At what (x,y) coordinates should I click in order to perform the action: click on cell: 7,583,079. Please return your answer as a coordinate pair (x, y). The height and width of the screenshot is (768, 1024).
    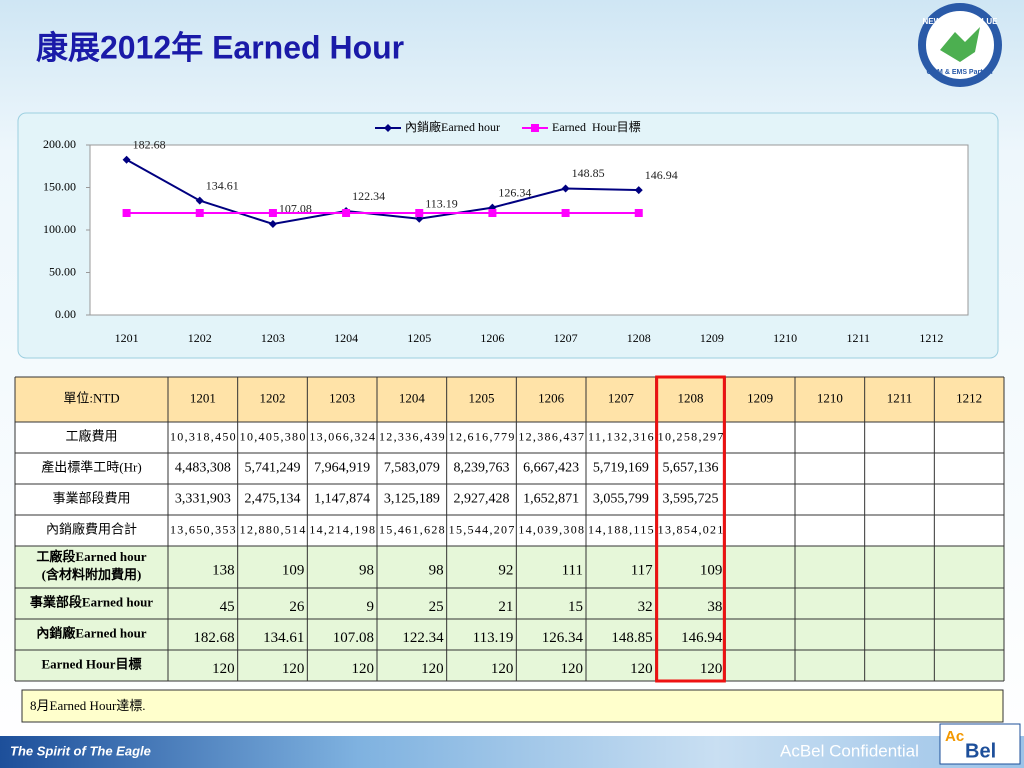
    Looking at the image, I should click on (412, 468).